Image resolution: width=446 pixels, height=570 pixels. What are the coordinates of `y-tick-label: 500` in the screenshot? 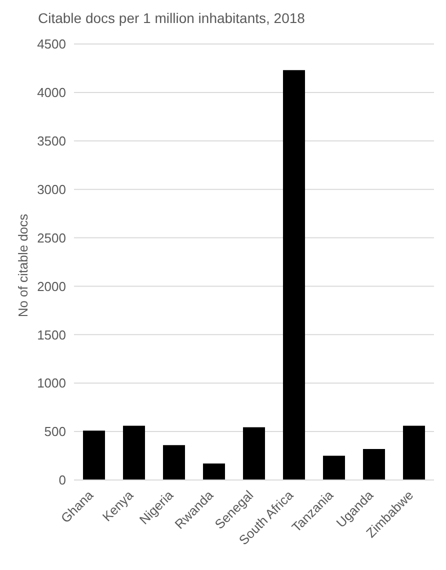 It's located at (55, 432).